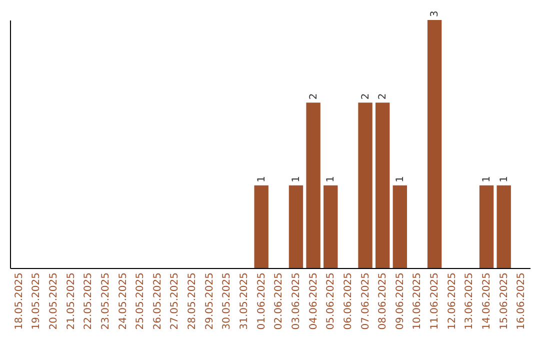  I want to click on x-tick-label: 21.05.2025, so click(71, 301).